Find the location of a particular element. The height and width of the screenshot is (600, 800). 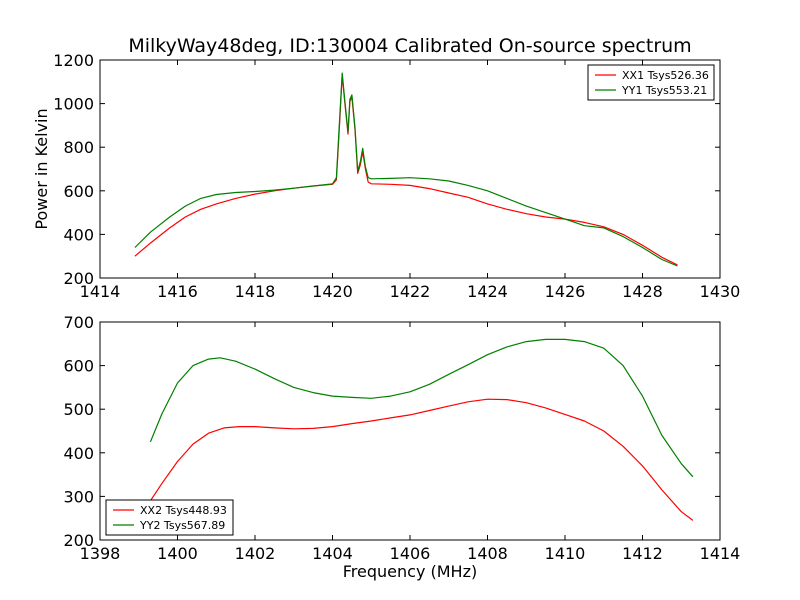

bottom-legend-label-1: XX2 Tsys448.93 is located at coordinates (183, 510).